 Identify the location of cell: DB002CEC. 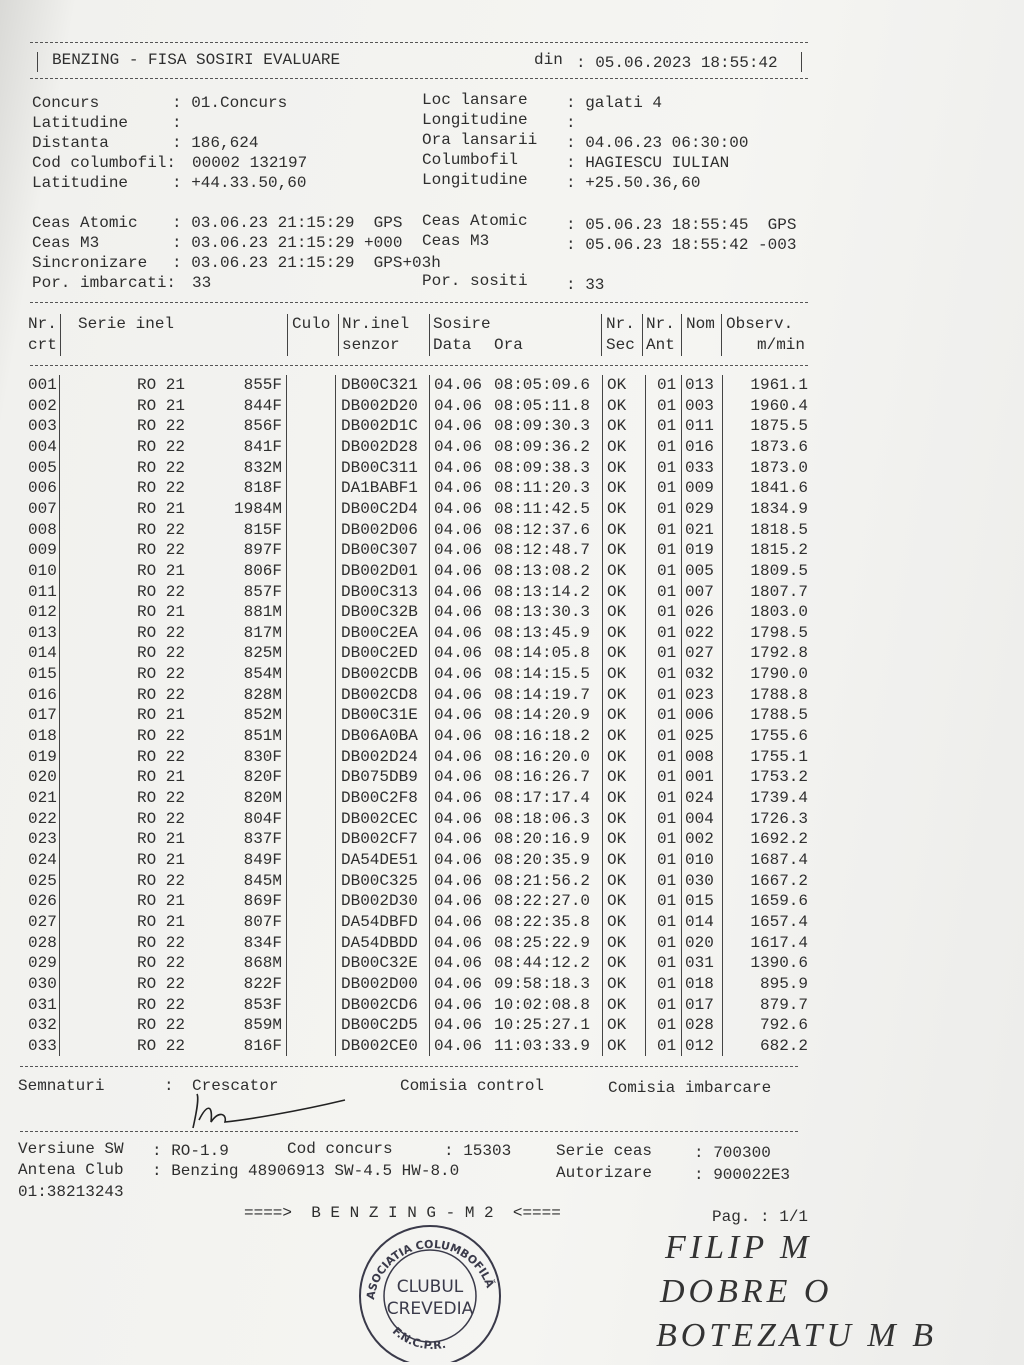
(379, 818).